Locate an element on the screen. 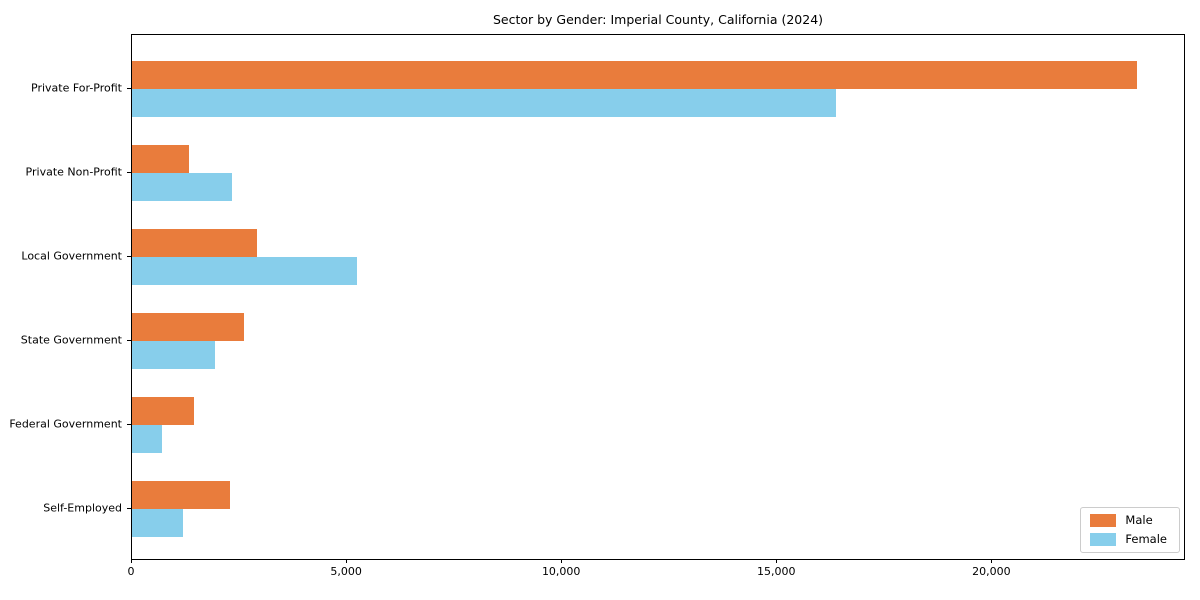 Image resolution: width=1200 pixels, height=600 pixels. y-axis-label-1: Private Non-Profit is located at coordinates (73, 172).